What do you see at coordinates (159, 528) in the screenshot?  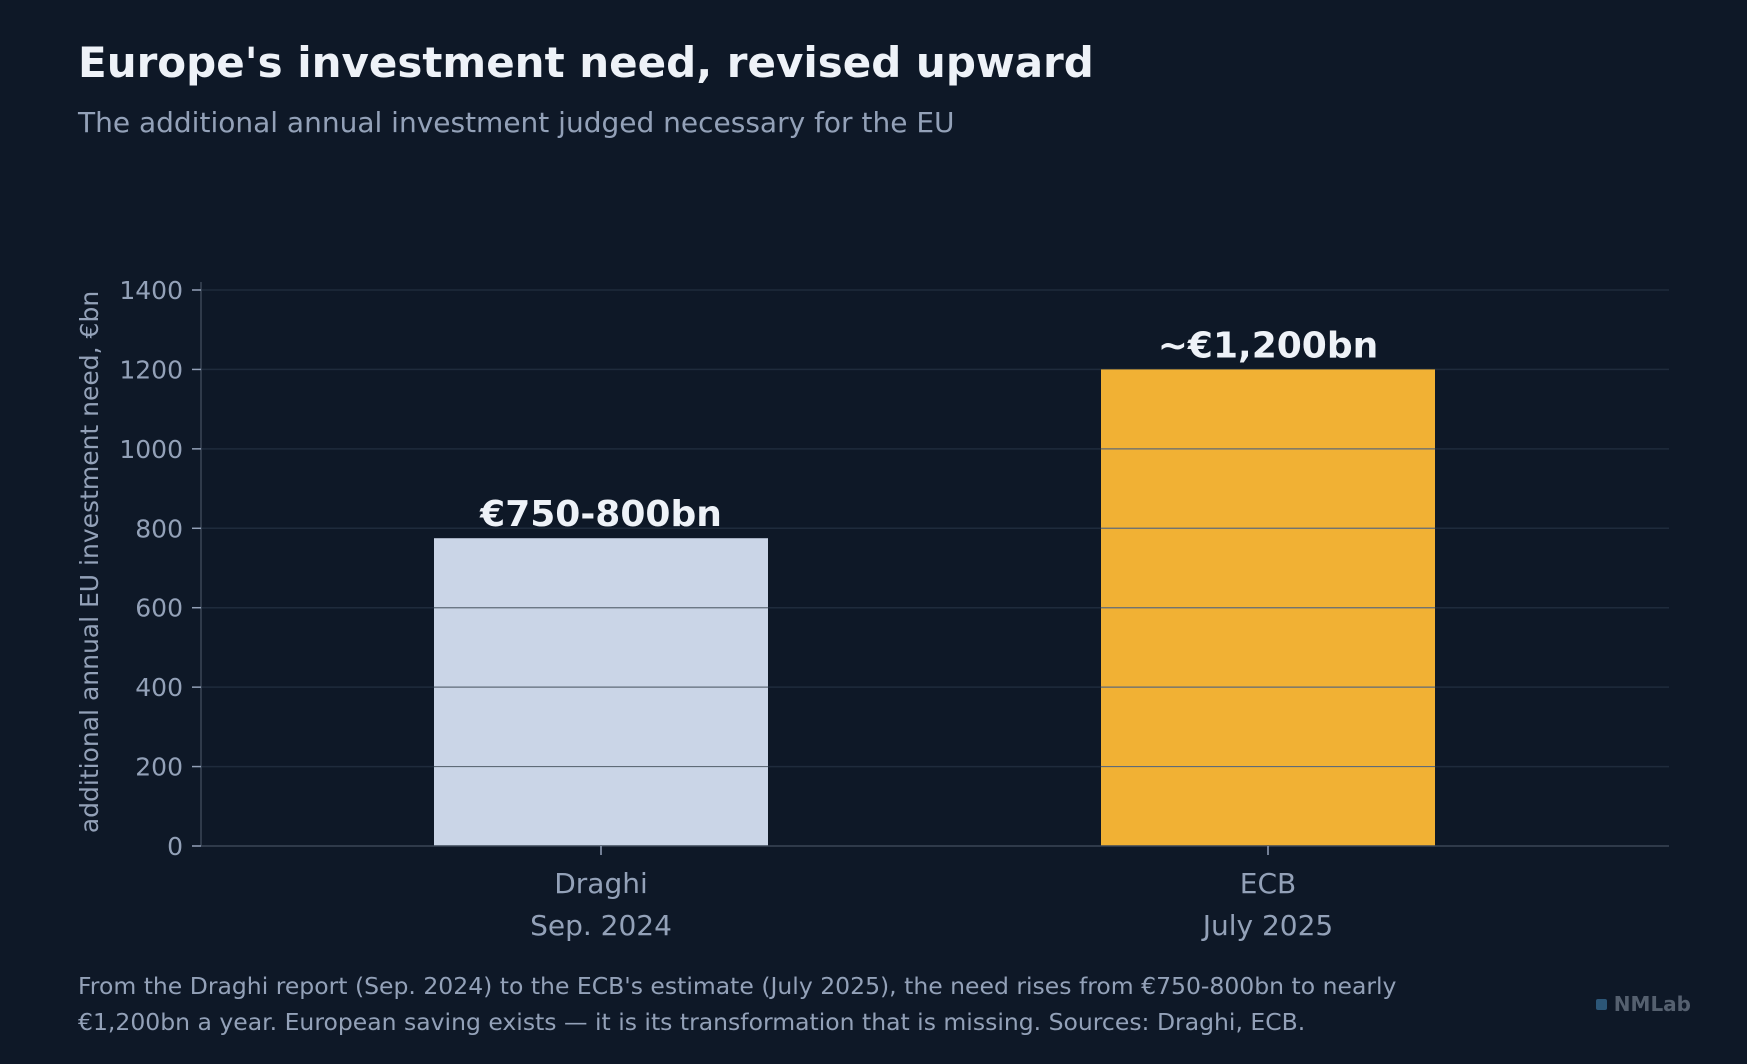 I see `y-tick-label: 800` at bounding box center [159, 528].